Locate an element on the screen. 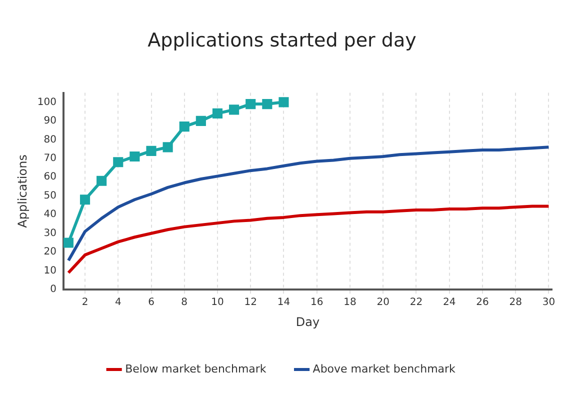 The image size is (570, 397). x-tick-label: 6 is located at coordinates (151, 302).